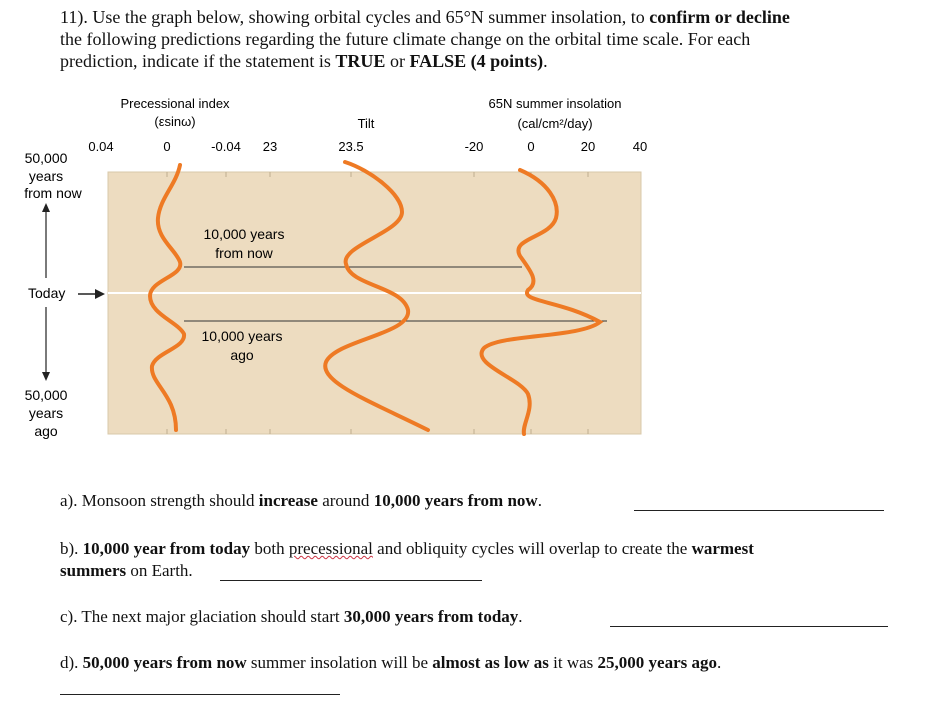 This screenshot has width=927, height=713. What do you see at coordinates (175, 103) in the screenshot?
I see `prec-title: Precessional index` at bounding box center [175, 103].